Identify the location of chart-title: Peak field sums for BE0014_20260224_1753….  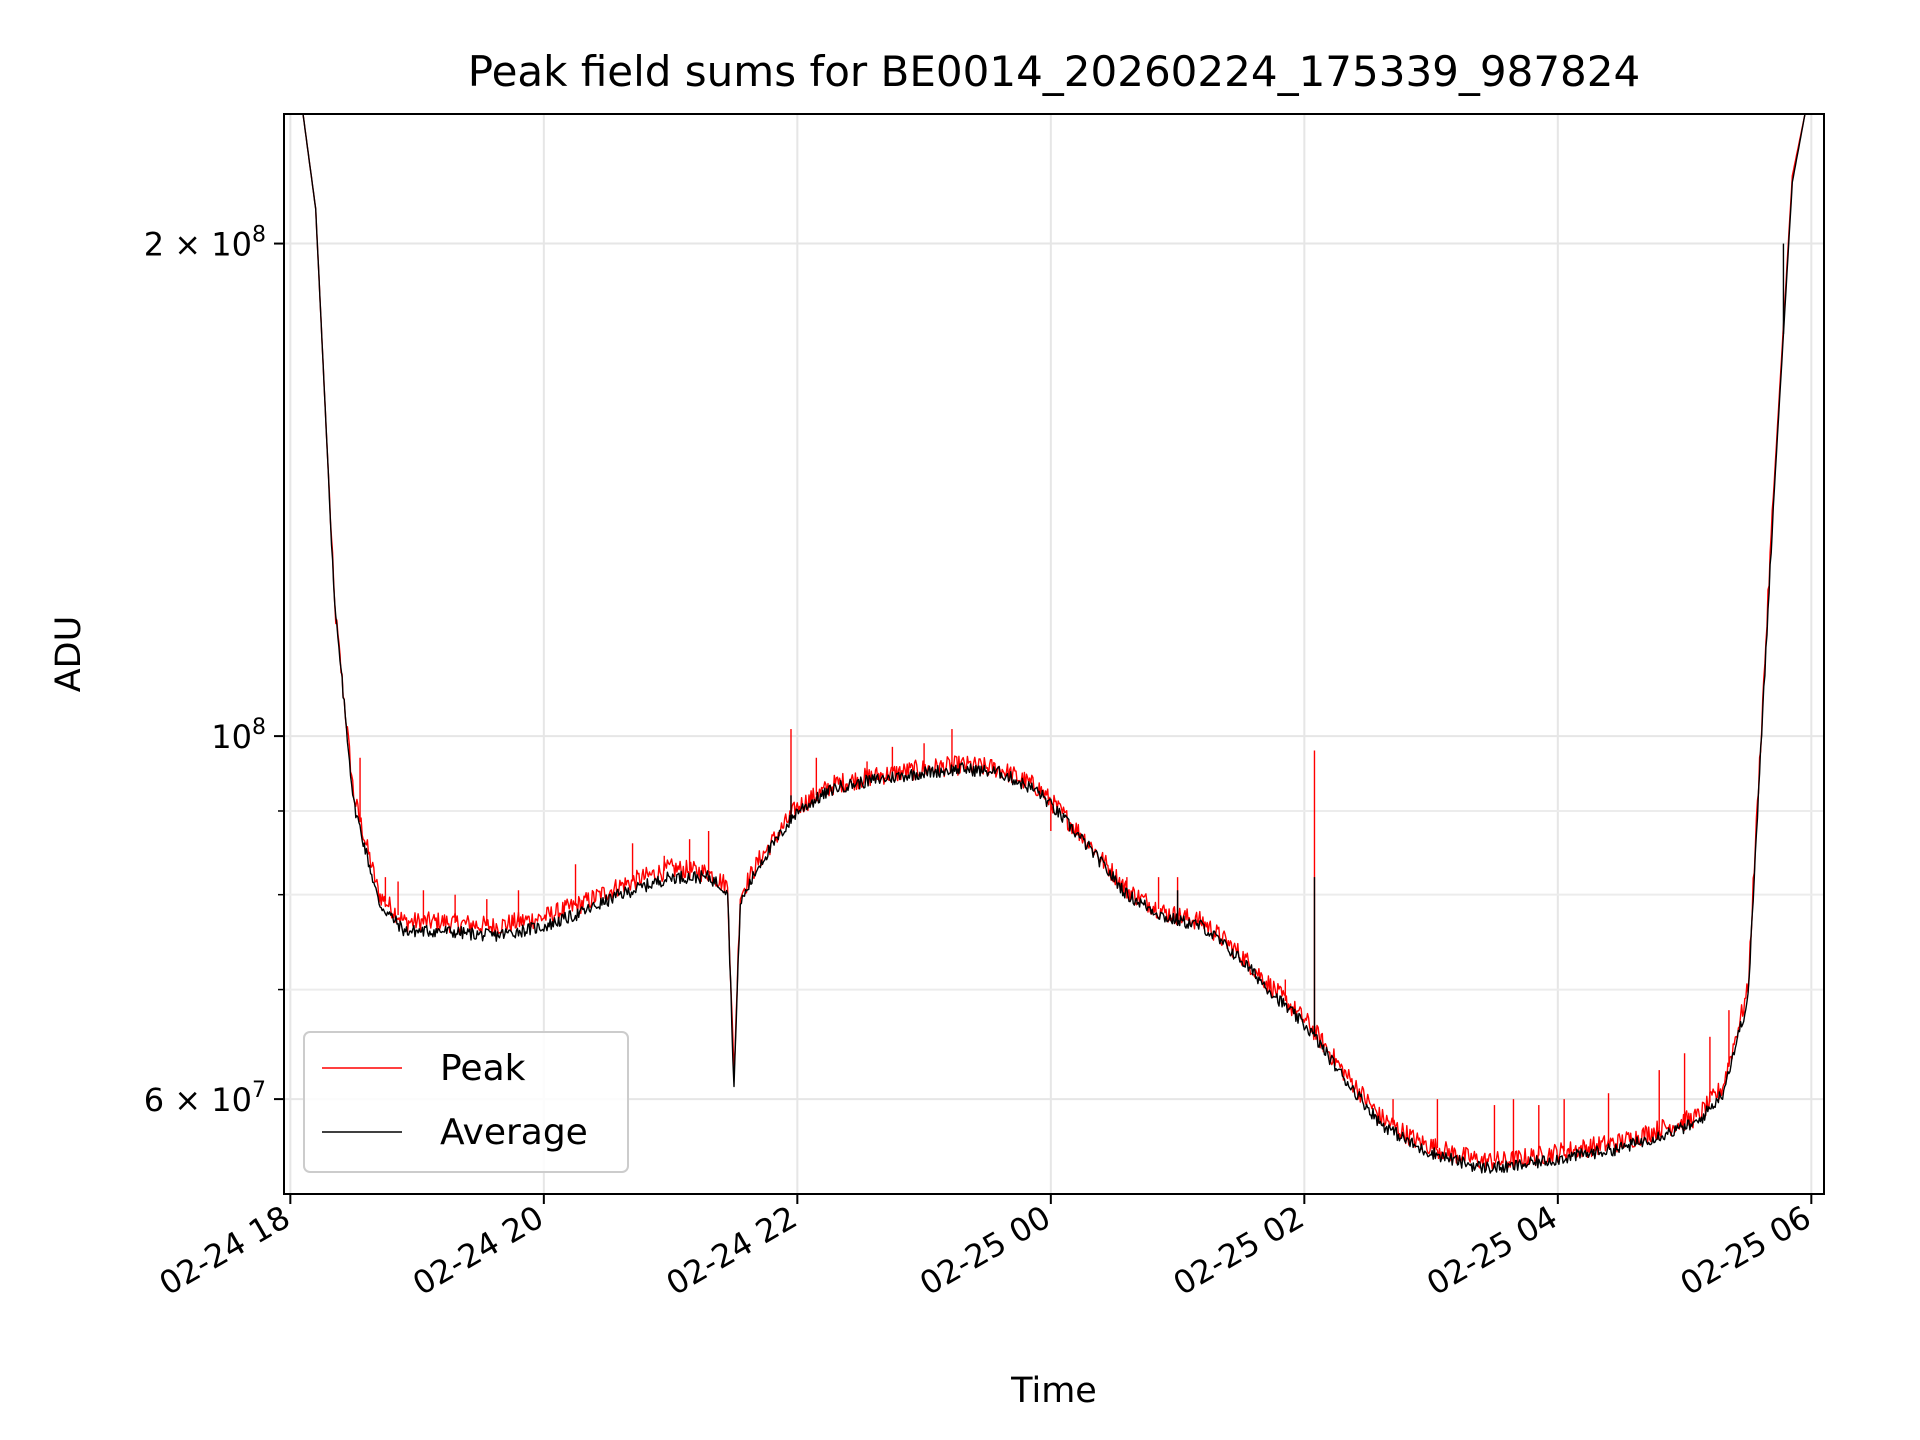
(1054, 71).